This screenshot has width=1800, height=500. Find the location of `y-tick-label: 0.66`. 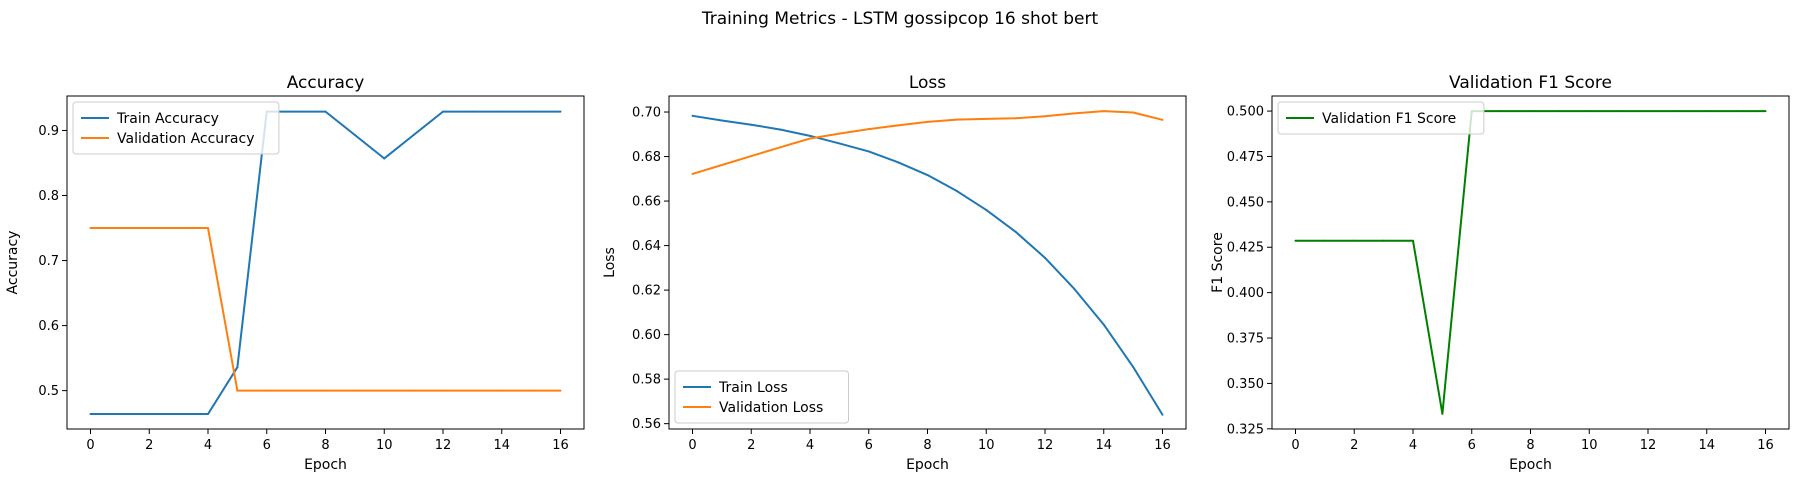

y-tick-label: 0.66 is located at coordinates (646, 202).